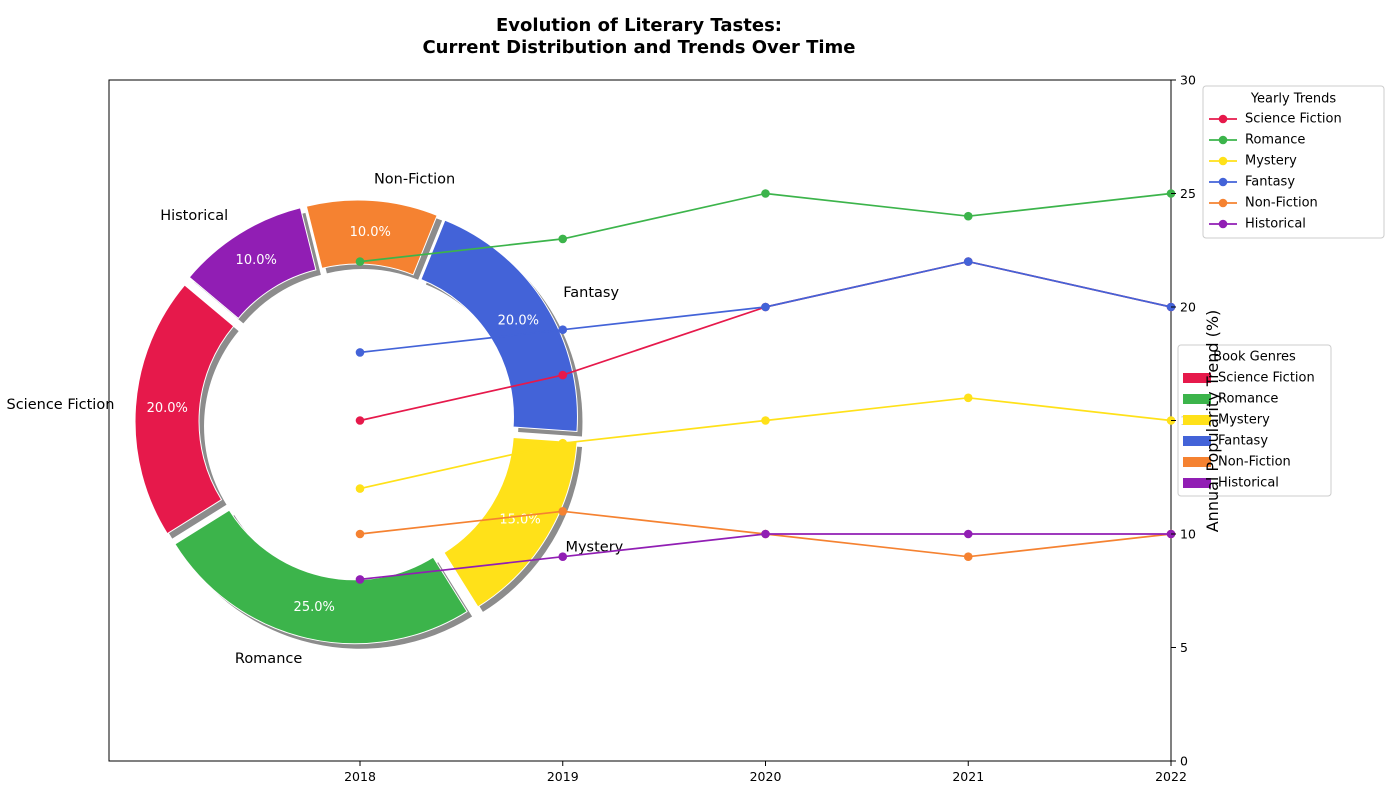  Describe the element at coordinates (61, 405) in the screenshot. I see `slice-label-science-fiction: Science Fiction` at that location.